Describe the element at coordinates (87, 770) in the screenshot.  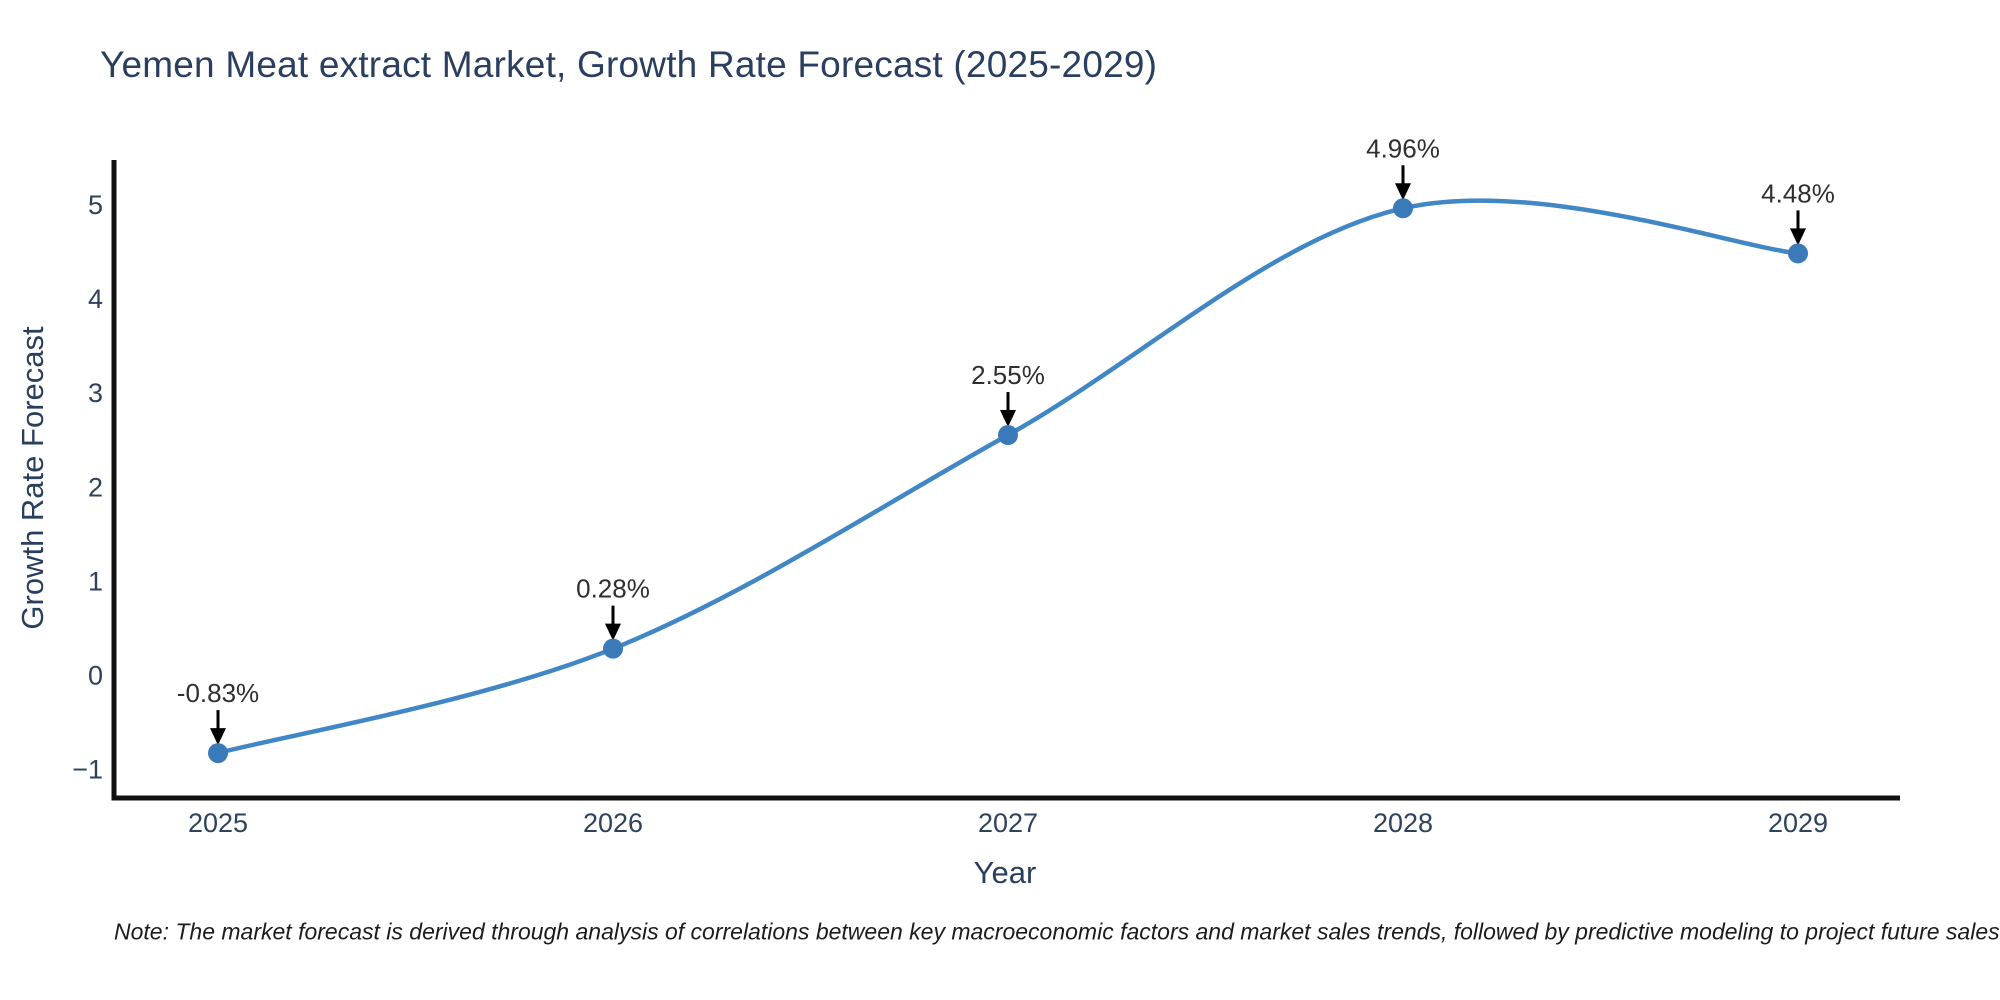
I see `y-tick-label: −1` at that location.